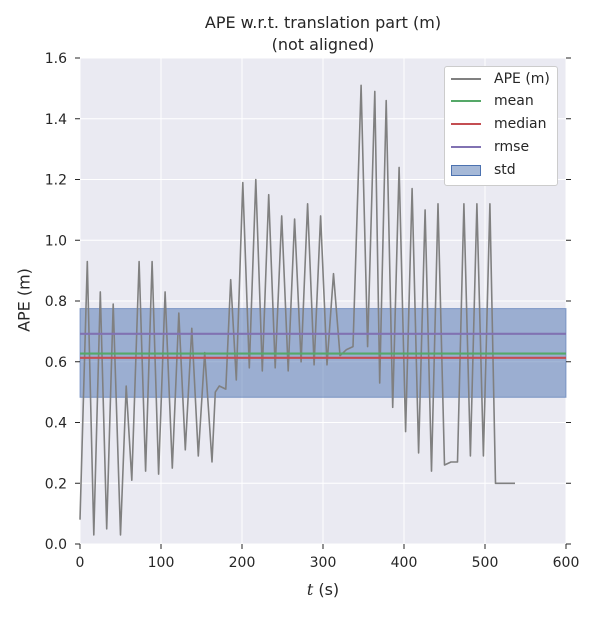  What do you see at coordinates (56, 120) in the screenshot?
I see `y-tick-label: 1.4` at bounding box center [56, 120].